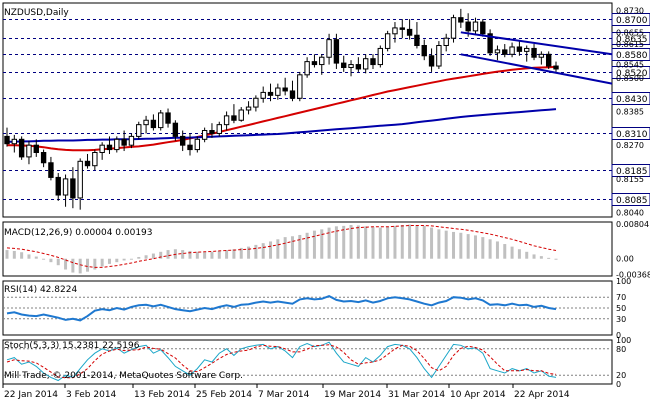  Describe the element at coordinates (630, 32) in the screenshot. I see `price-tick-label: 0.8655` at that location.